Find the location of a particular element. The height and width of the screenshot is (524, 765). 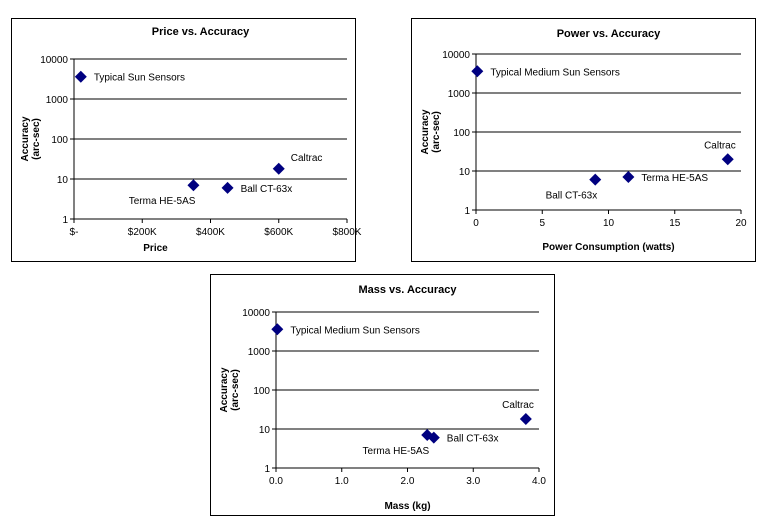

x-tick-label: $200K is located at coordinates (142, 232).